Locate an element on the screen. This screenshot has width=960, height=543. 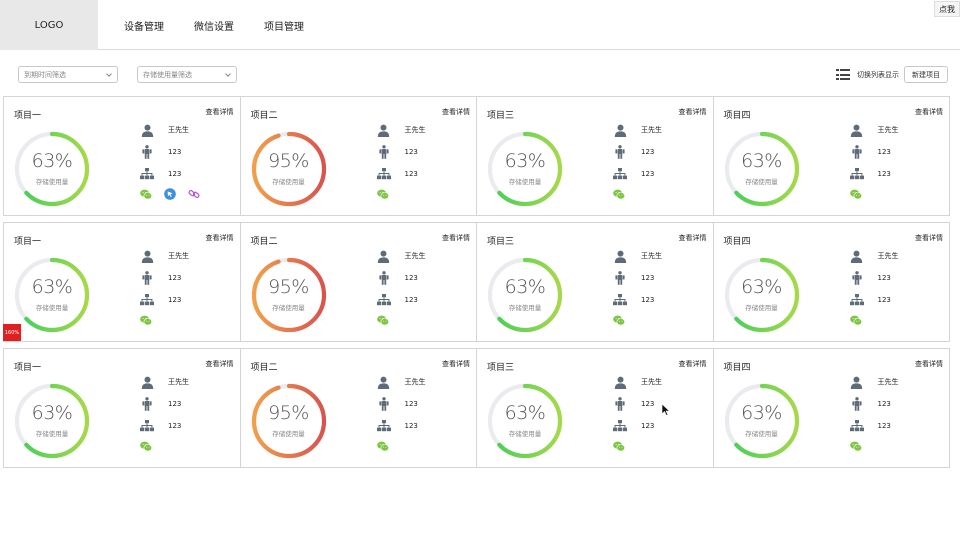
project-title: 项目一 is located at coordinates (28, 242).